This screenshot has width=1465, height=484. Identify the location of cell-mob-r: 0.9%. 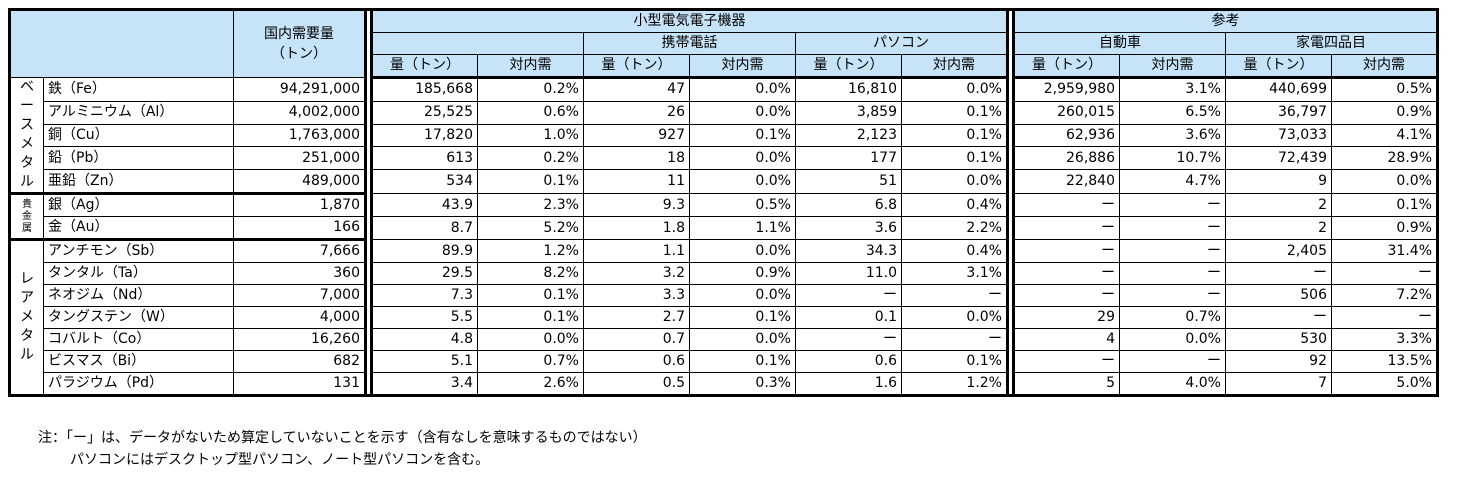
(742, 273).